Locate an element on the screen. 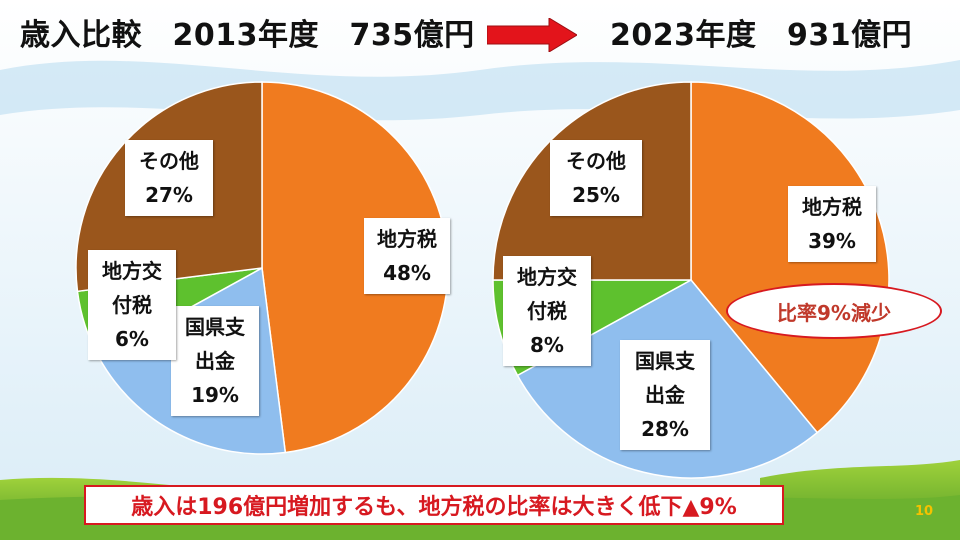 This screenshot has height=540, width=960. slice-label-other-2023: その他 25% is located at coordinates (596, 178).